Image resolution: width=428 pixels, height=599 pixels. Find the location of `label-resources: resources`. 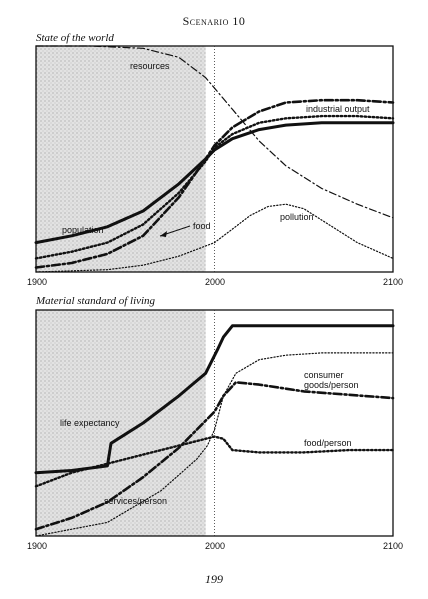

label-resources: resources is located at coordinates (150, 66).